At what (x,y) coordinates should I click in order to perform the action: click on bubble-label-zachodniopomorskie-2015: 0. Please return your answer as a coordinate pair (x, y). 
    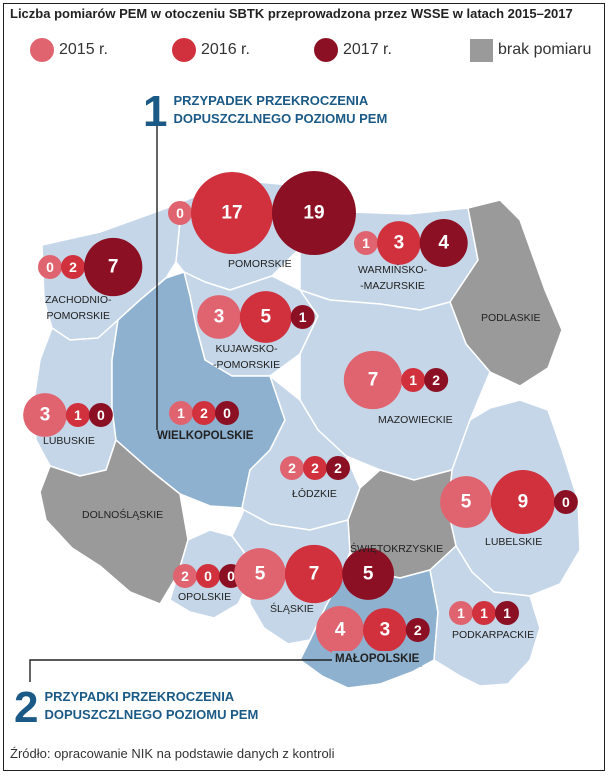
    Looking at the image, I should click on (50, 267).